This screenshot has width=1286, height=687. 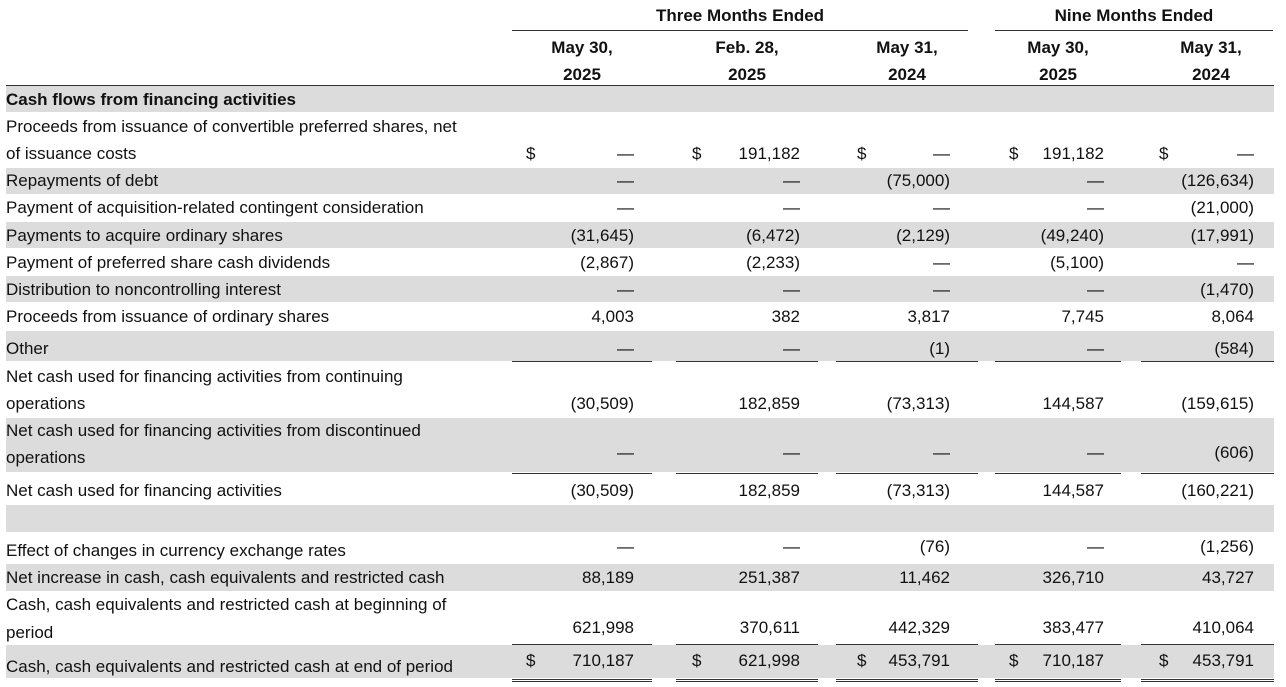 I want to click on value-cell: 8,064, so click(x=1232, y=316).